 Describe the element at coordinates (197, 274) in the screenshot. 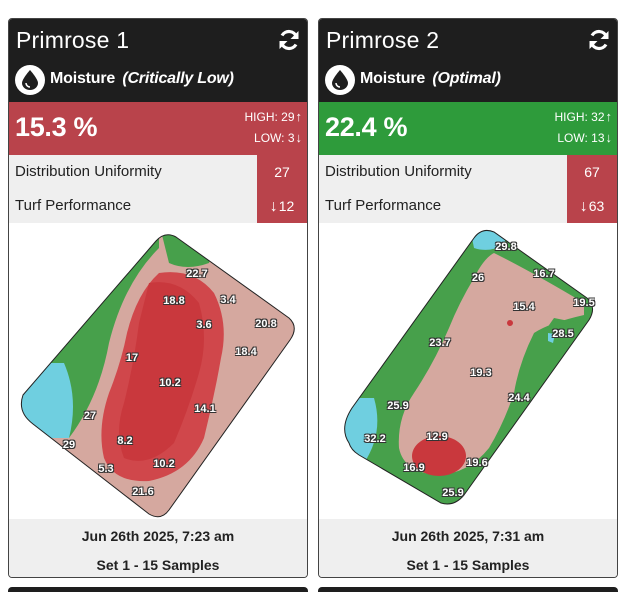

I see `sample-label: 22.7` at that location.